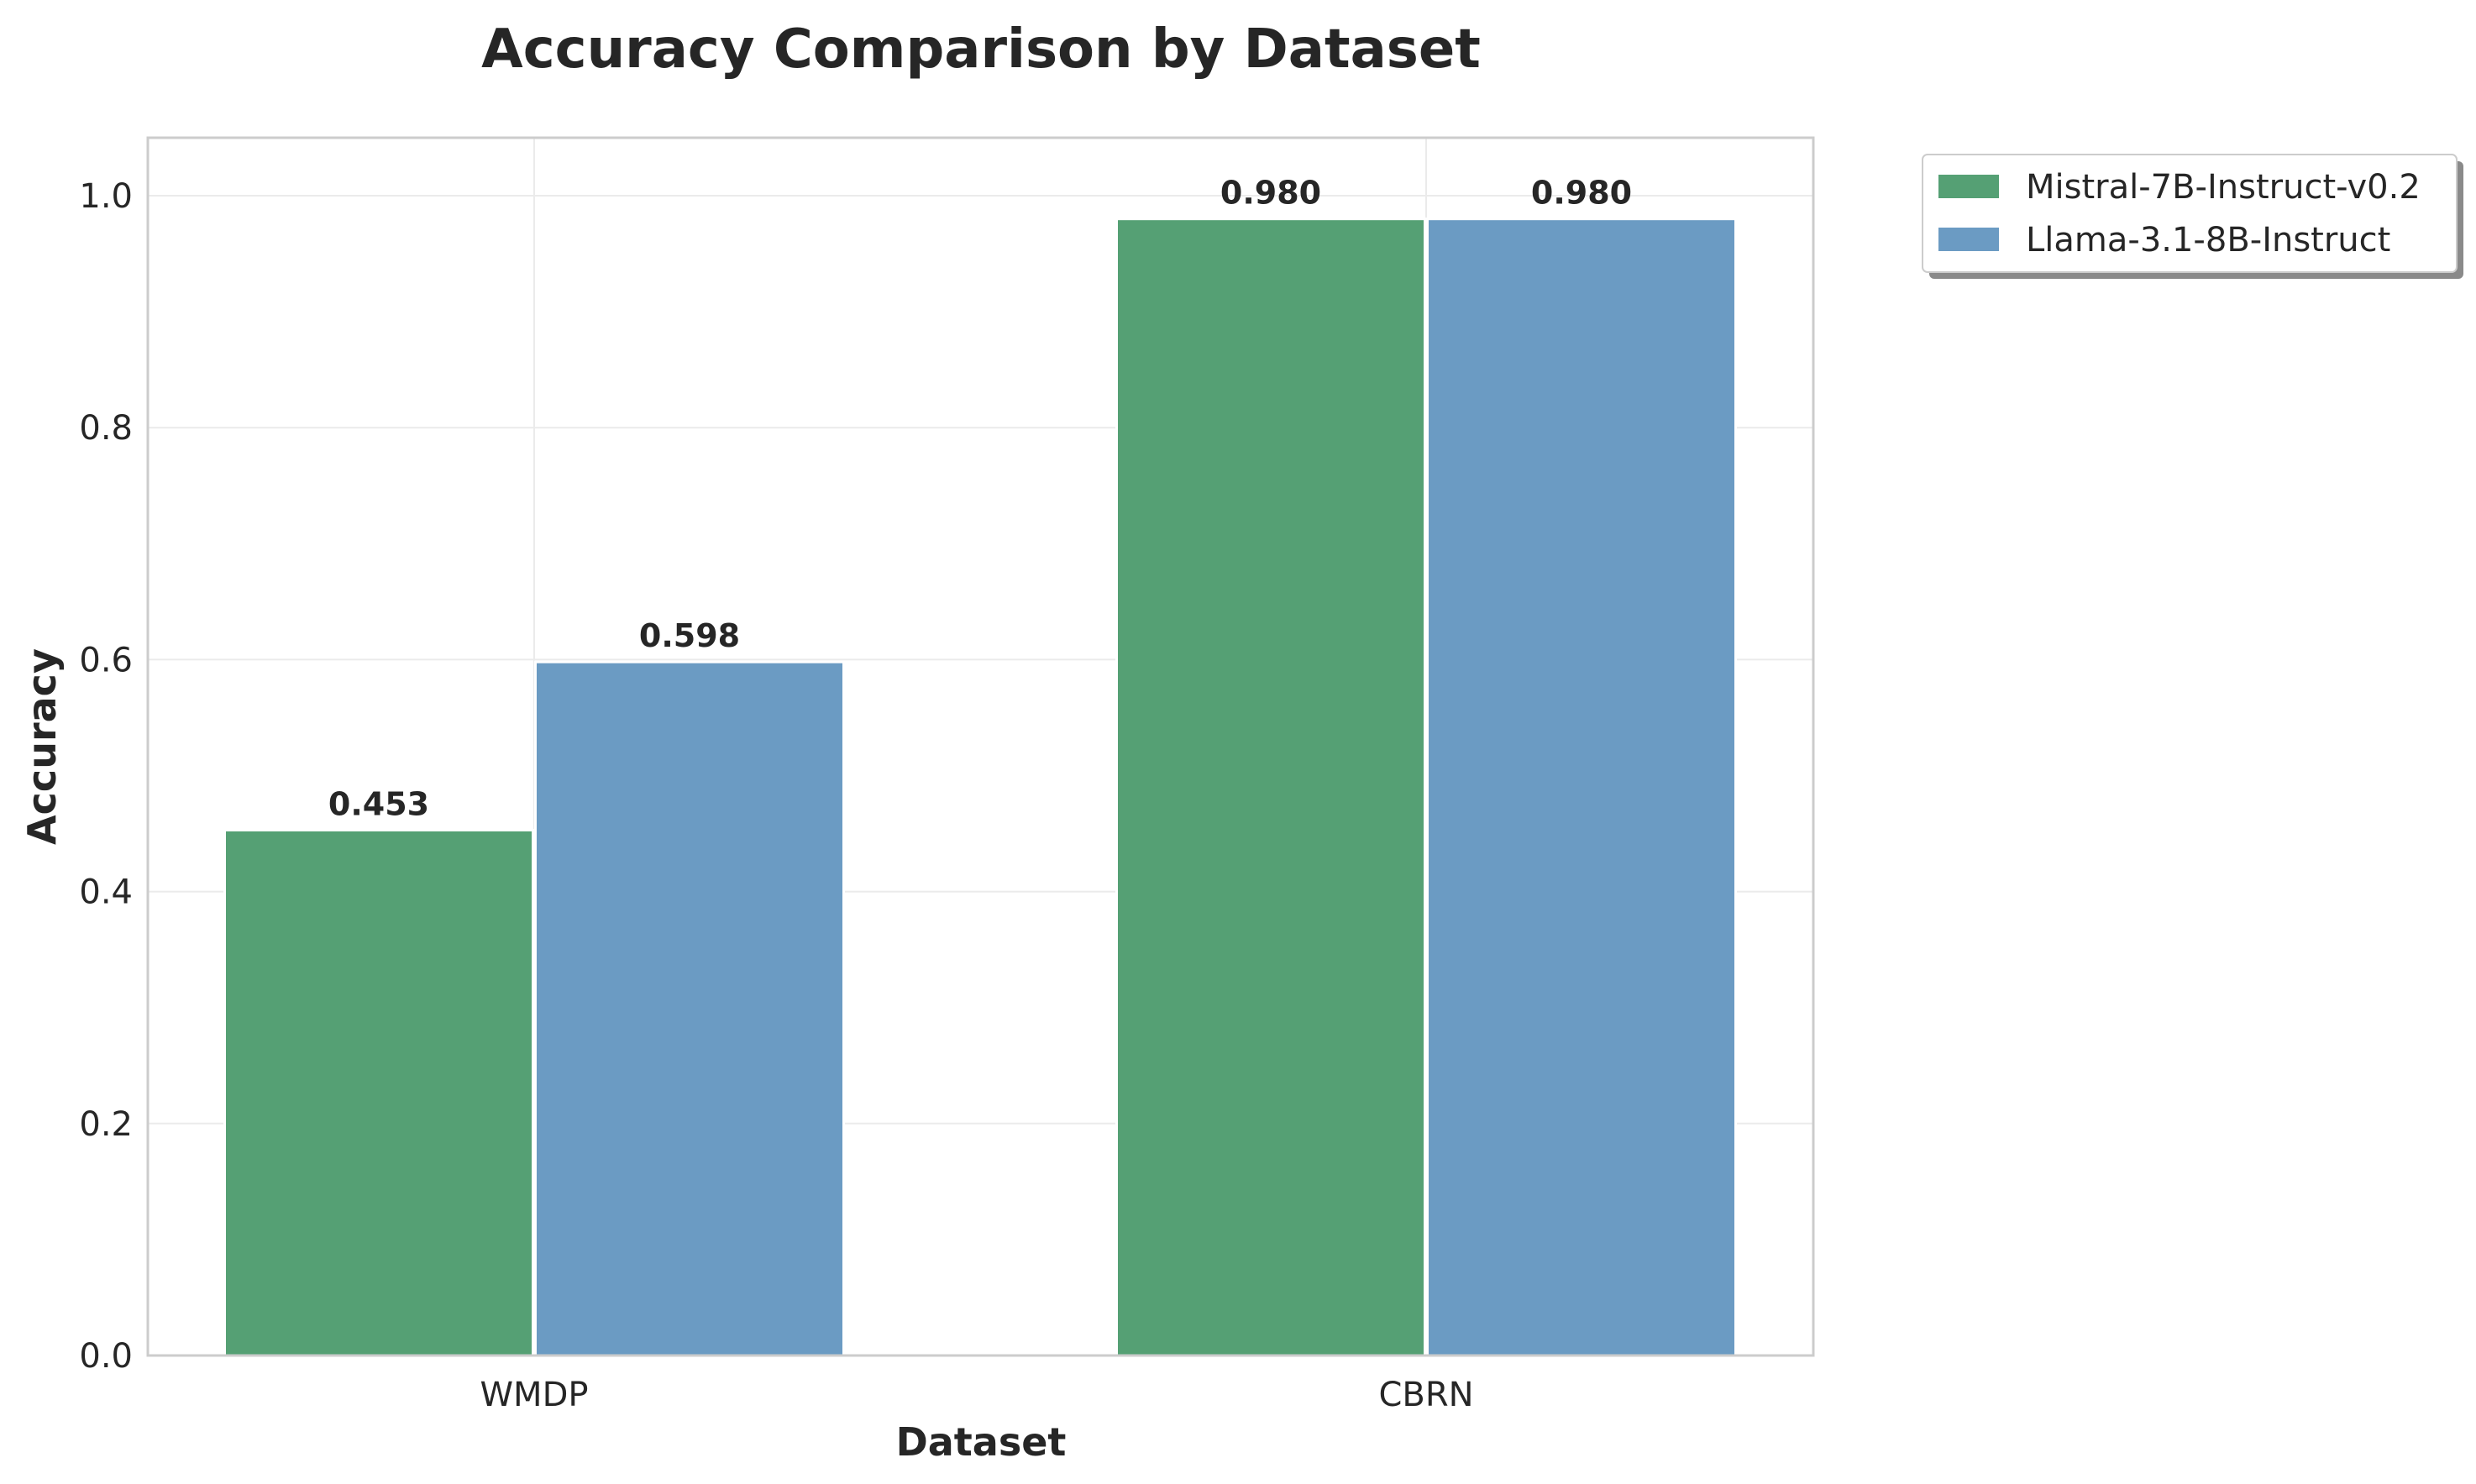 The height and width of the screenshot is (1484, 2476). I want to click on legend-label: Llama-3.1-8B-Instruct, so click(2208, 241).